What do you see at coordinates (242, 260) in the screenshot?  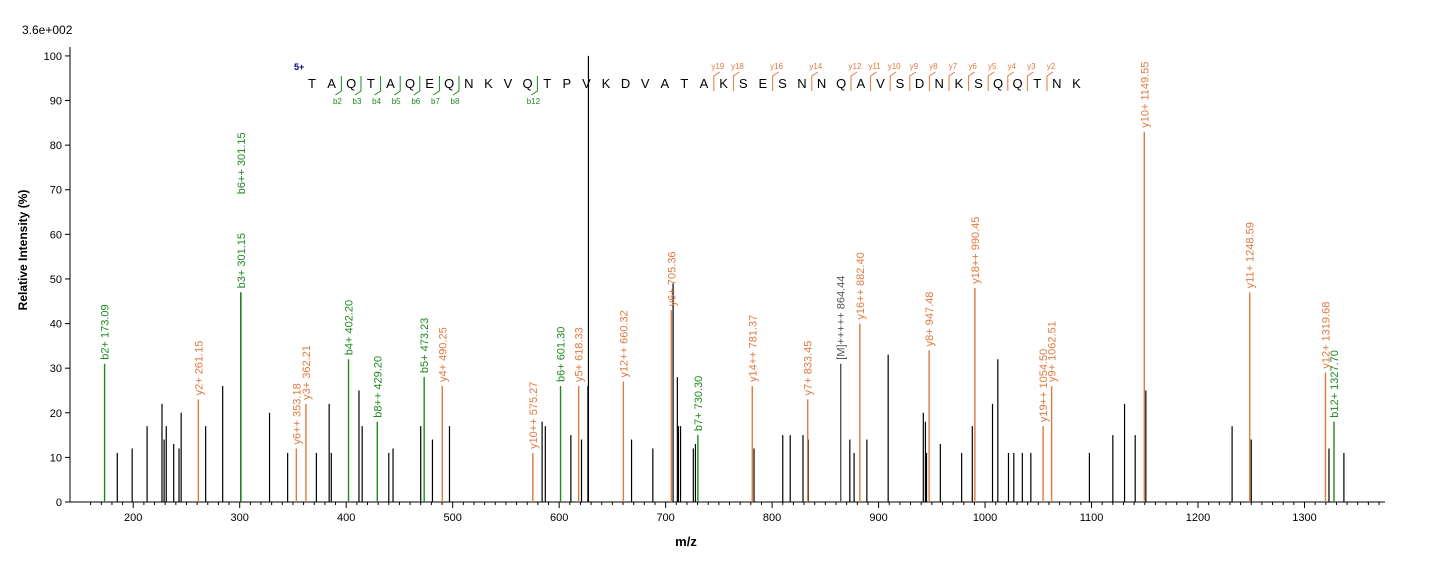 I see `peak-label: b3+ 301.15` at bounding box center [242, 260].